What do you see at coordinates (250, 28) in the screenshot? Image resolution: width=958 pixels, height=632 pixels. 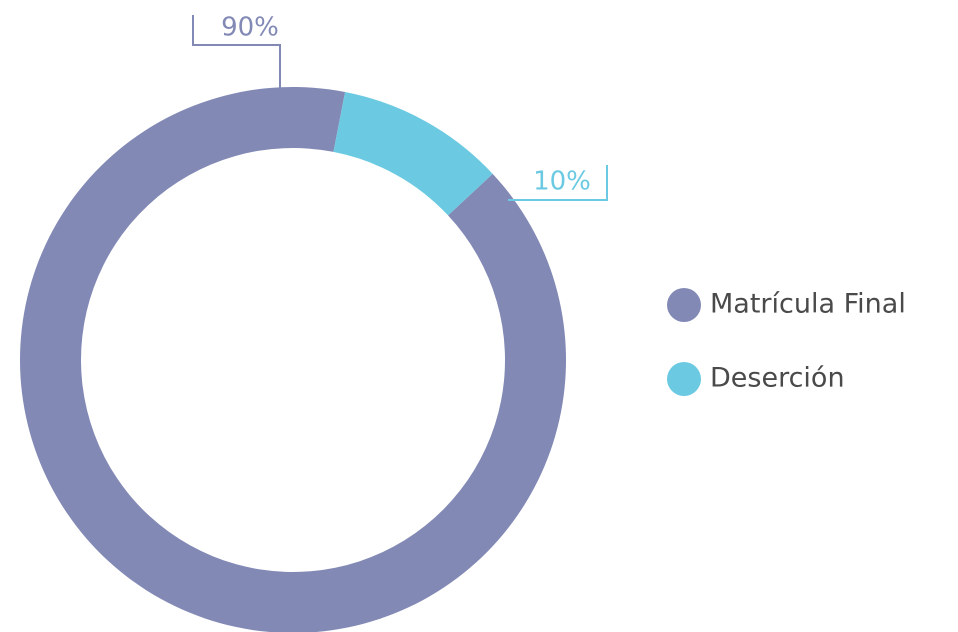 I see `value-label: 90%` at bounding box center [250, 28].